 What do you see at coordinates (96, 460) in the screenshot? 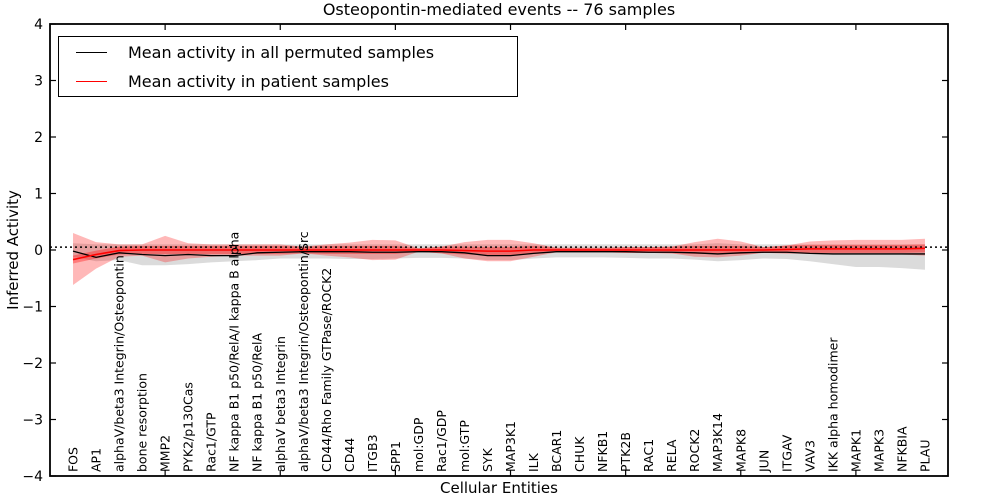
I see `x-category-label: AP1` at bounding box center [96, 460].